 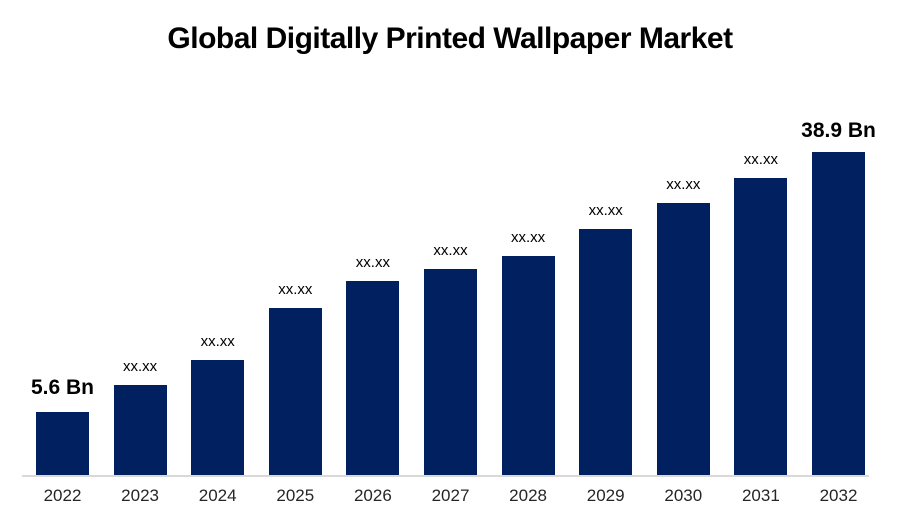 What do you see at coordinates (62, 495) in the screenshot?
I see `x-axis-label: 2022` at bounding box center [62, 495].